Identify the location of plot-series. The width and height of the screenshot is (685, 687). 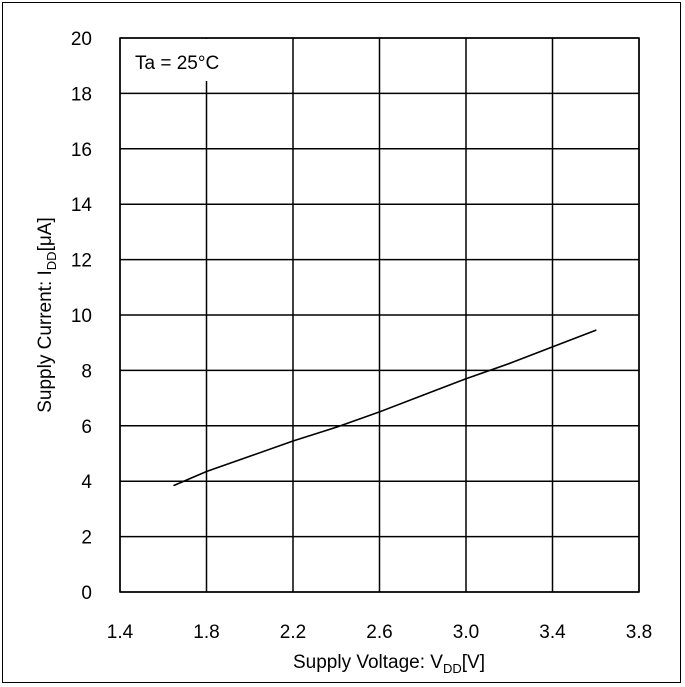
(385, 408).